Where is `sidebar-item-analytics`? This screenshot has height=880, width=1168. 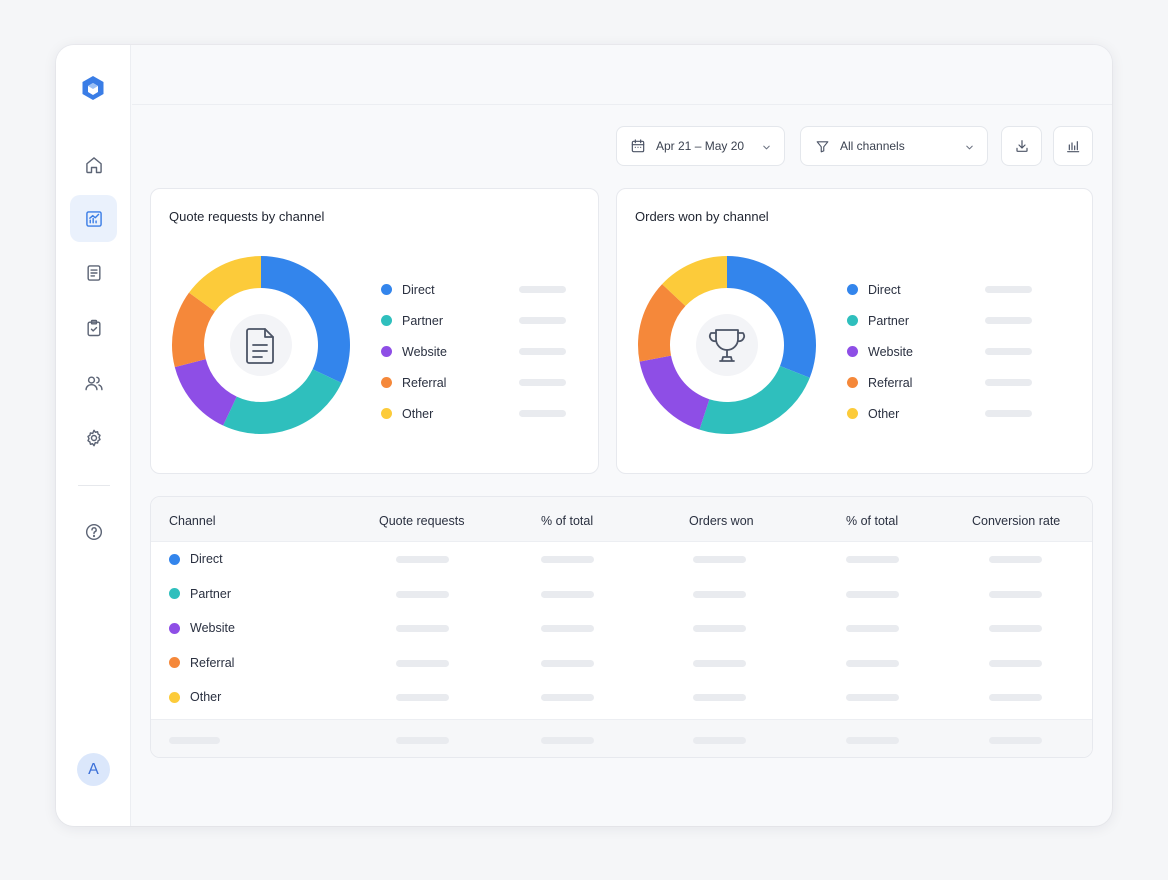 sidebar-item-analytics is located at coordinates (93, 218).